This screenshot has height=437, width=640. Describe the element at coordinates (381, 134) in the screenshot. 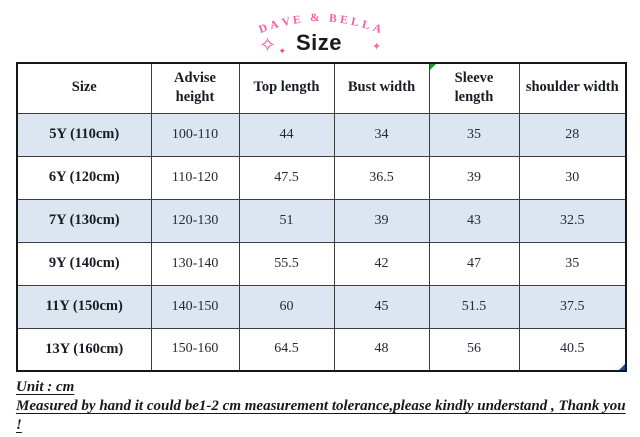

I see `measurement-cell: 34` at that location.